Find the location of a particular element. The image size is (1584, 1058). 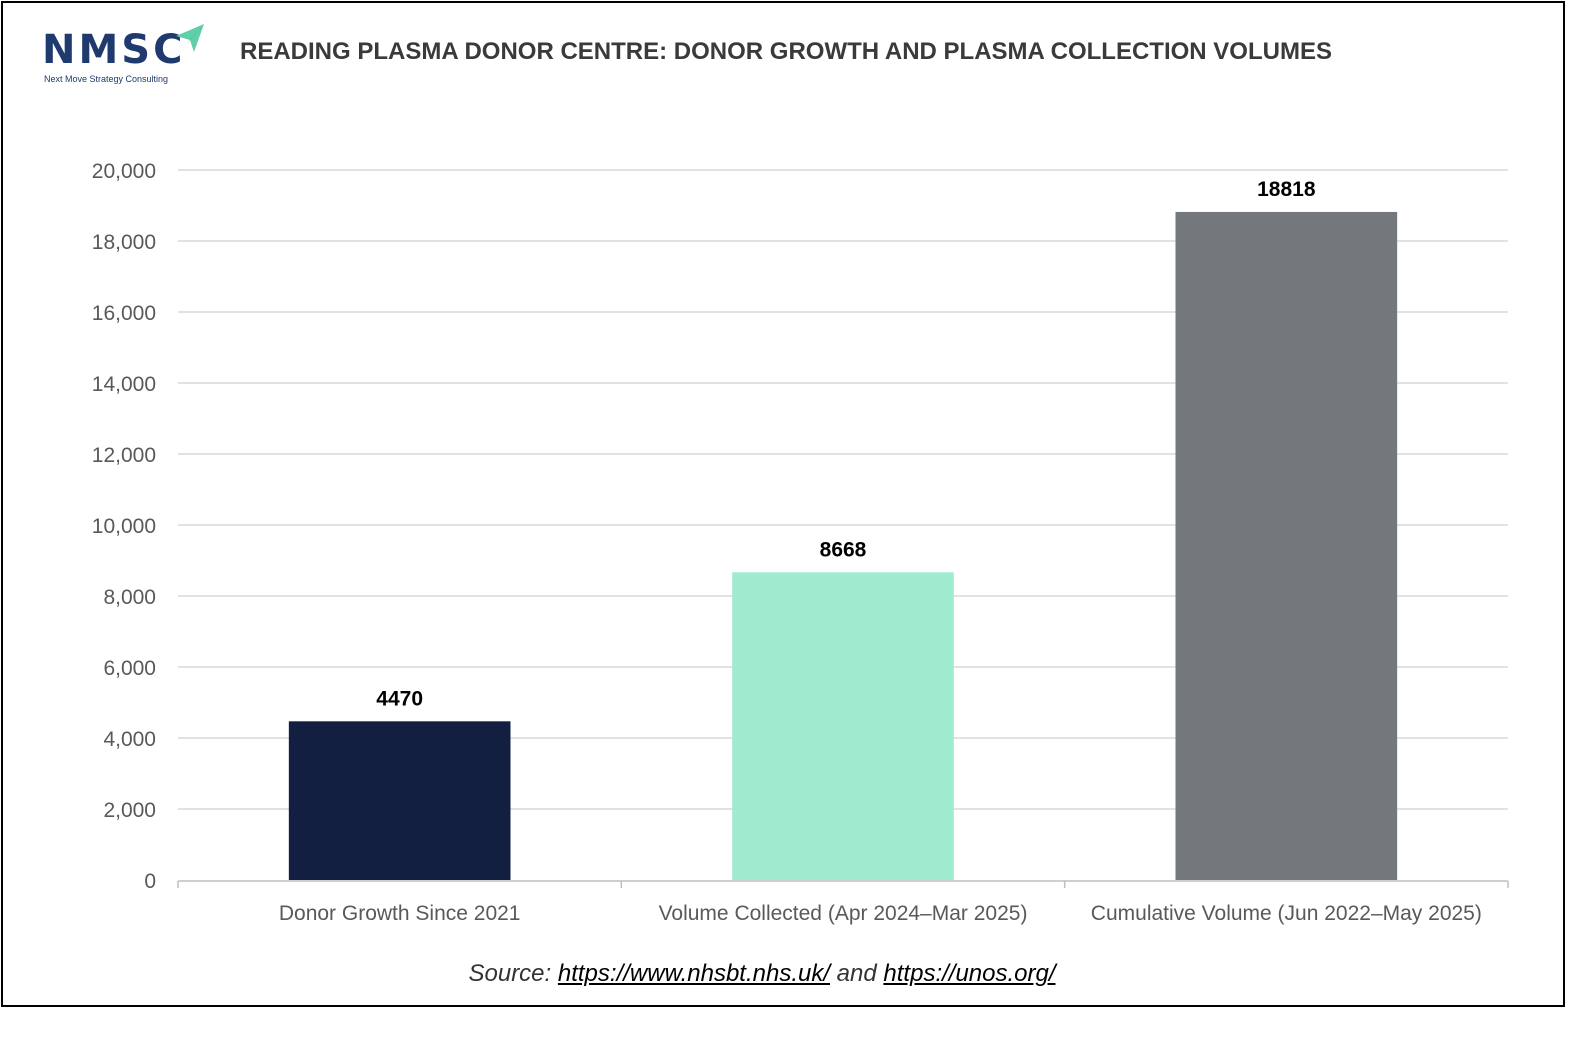

x-tick-label: Donor Growth Since 2021 is located at coordinates (400, 913).